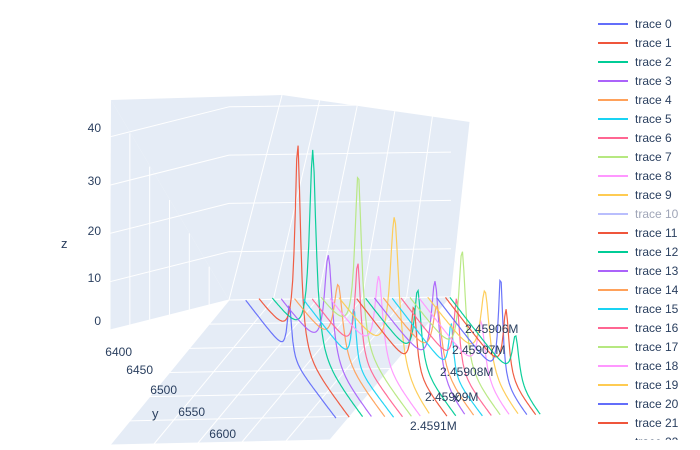 This screenshot has height=450, width=700. Describe the element at coordinates (95, 128) in the screenshot. I see `z-tick-label: 40` at that location.